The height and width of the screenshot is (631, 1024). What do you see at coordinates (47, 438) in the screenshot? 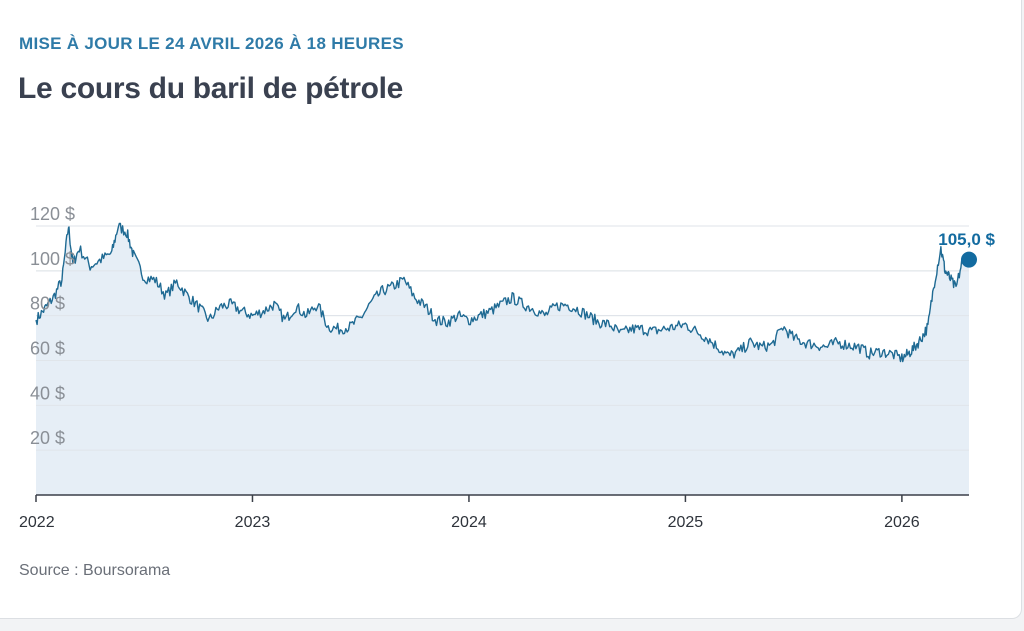
I see `y-tick-label: 20 $` at bounding box center [47, 438].